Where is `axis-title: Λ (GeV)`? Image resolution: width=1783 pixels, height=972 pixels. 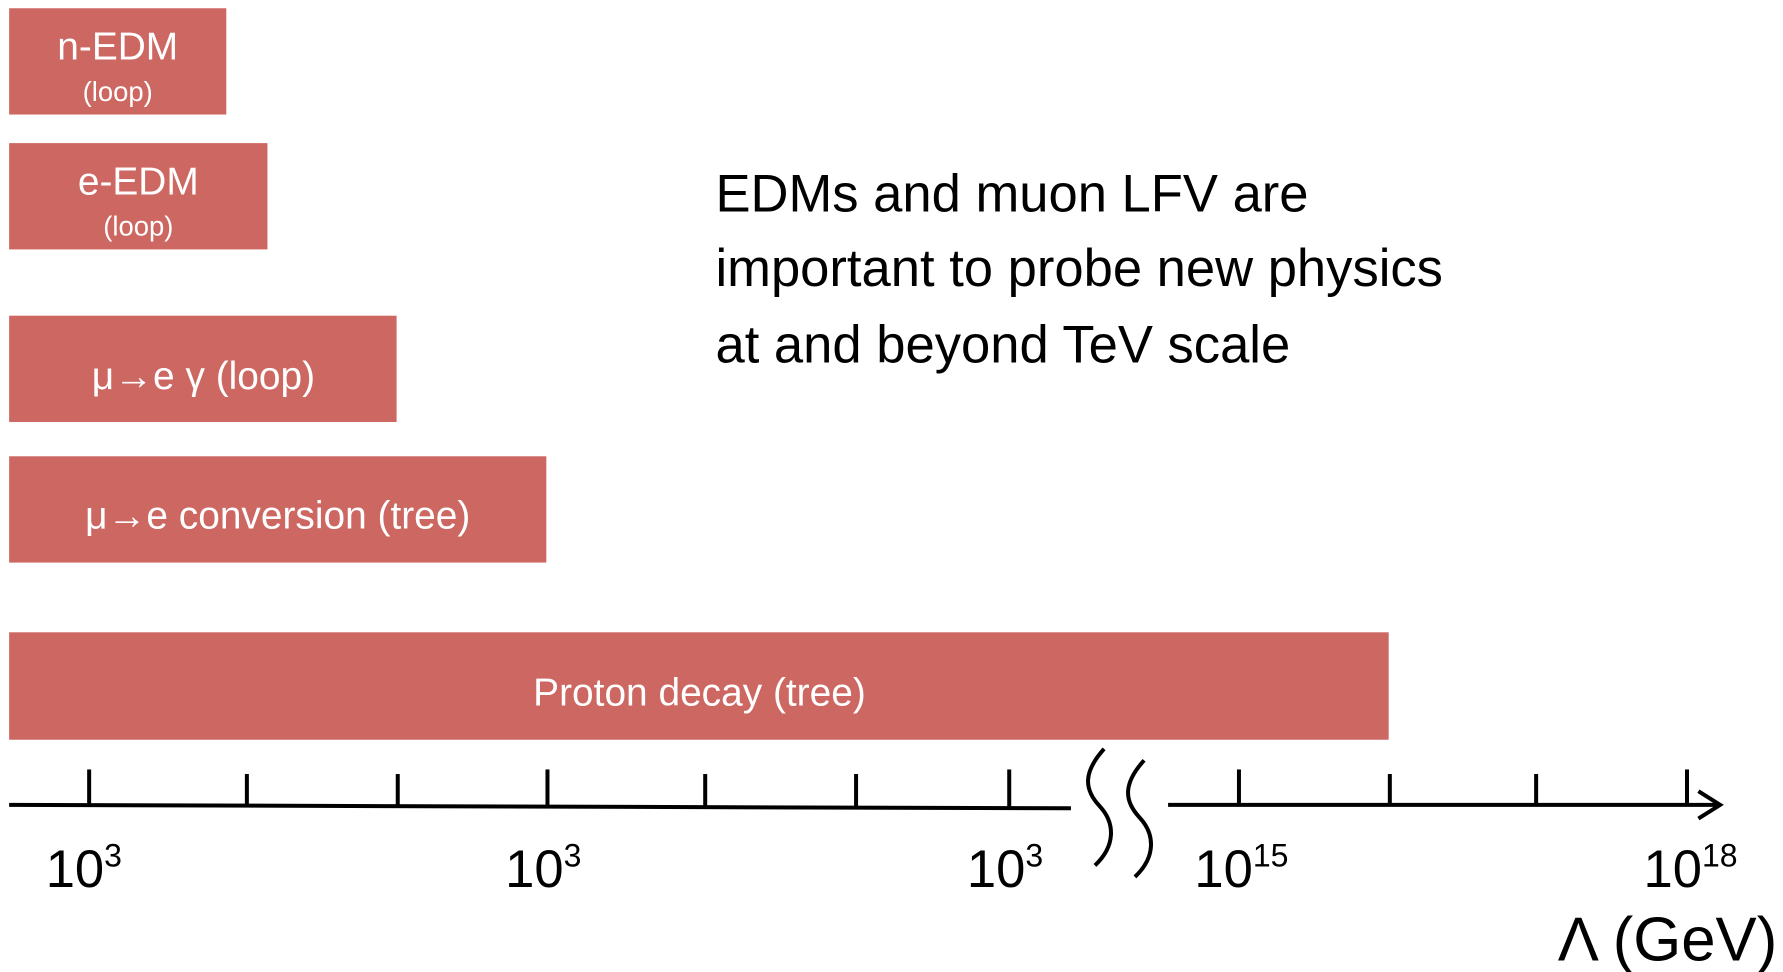 axis-title: Λ (GeV) is located at coordinates (1668, 938).